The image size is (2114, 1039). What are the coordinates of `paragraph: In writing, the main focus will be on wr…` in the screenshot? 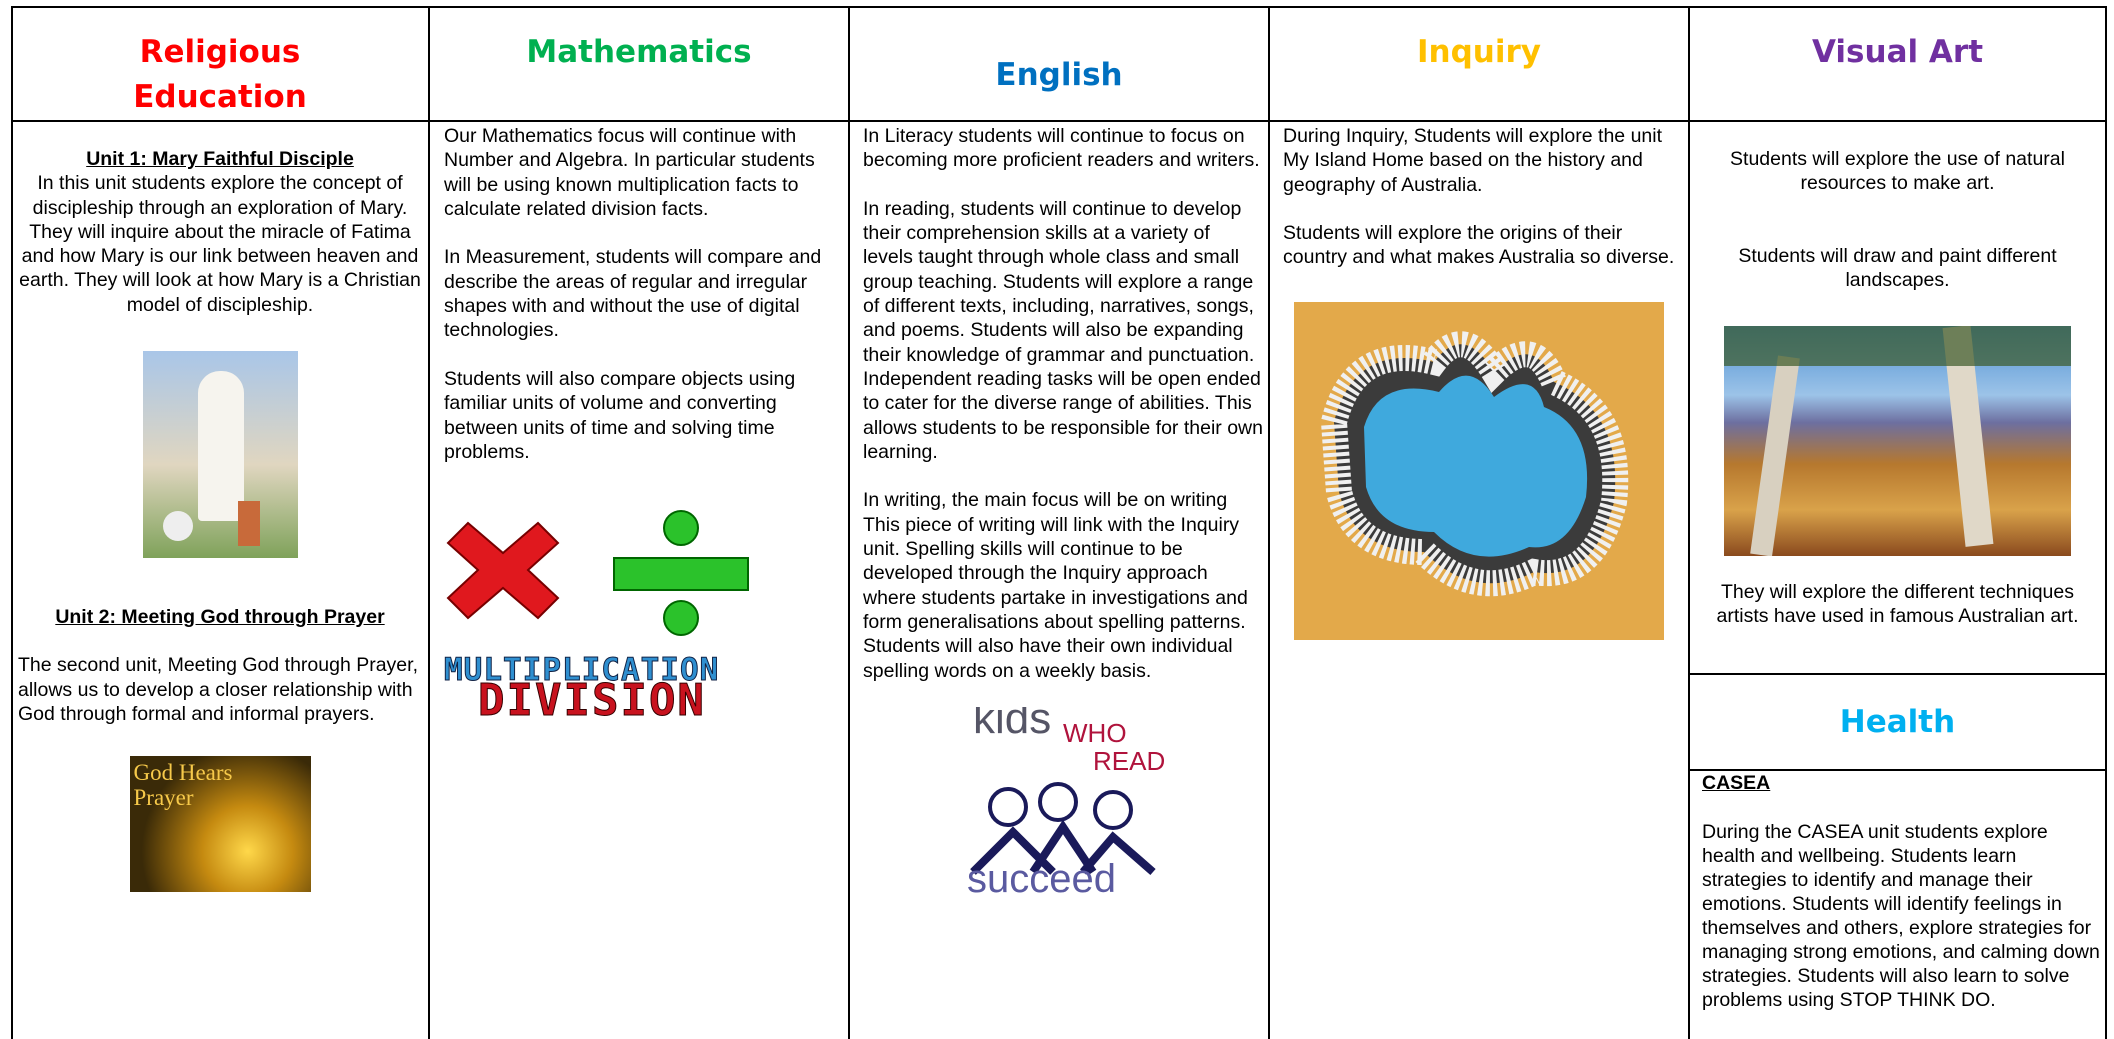 It's located at (1055, 585).